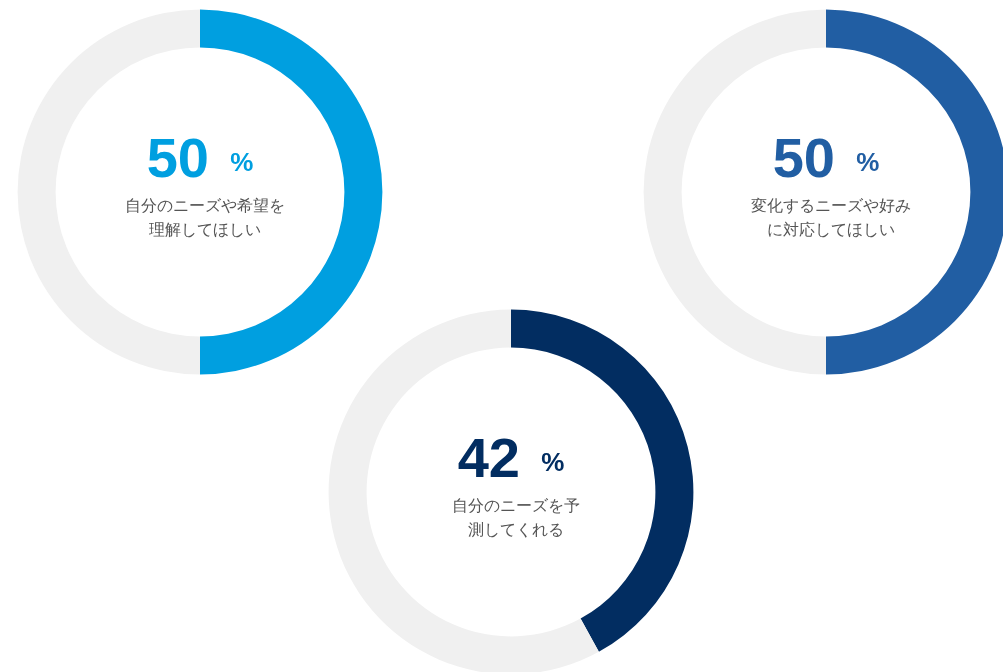 The height and width of the screenshot is (672, 1003). Describe the element at coordinates (831, 217) in the screenshot. I see `text: 変化するニーズや好みに対応してほしい` at that location.